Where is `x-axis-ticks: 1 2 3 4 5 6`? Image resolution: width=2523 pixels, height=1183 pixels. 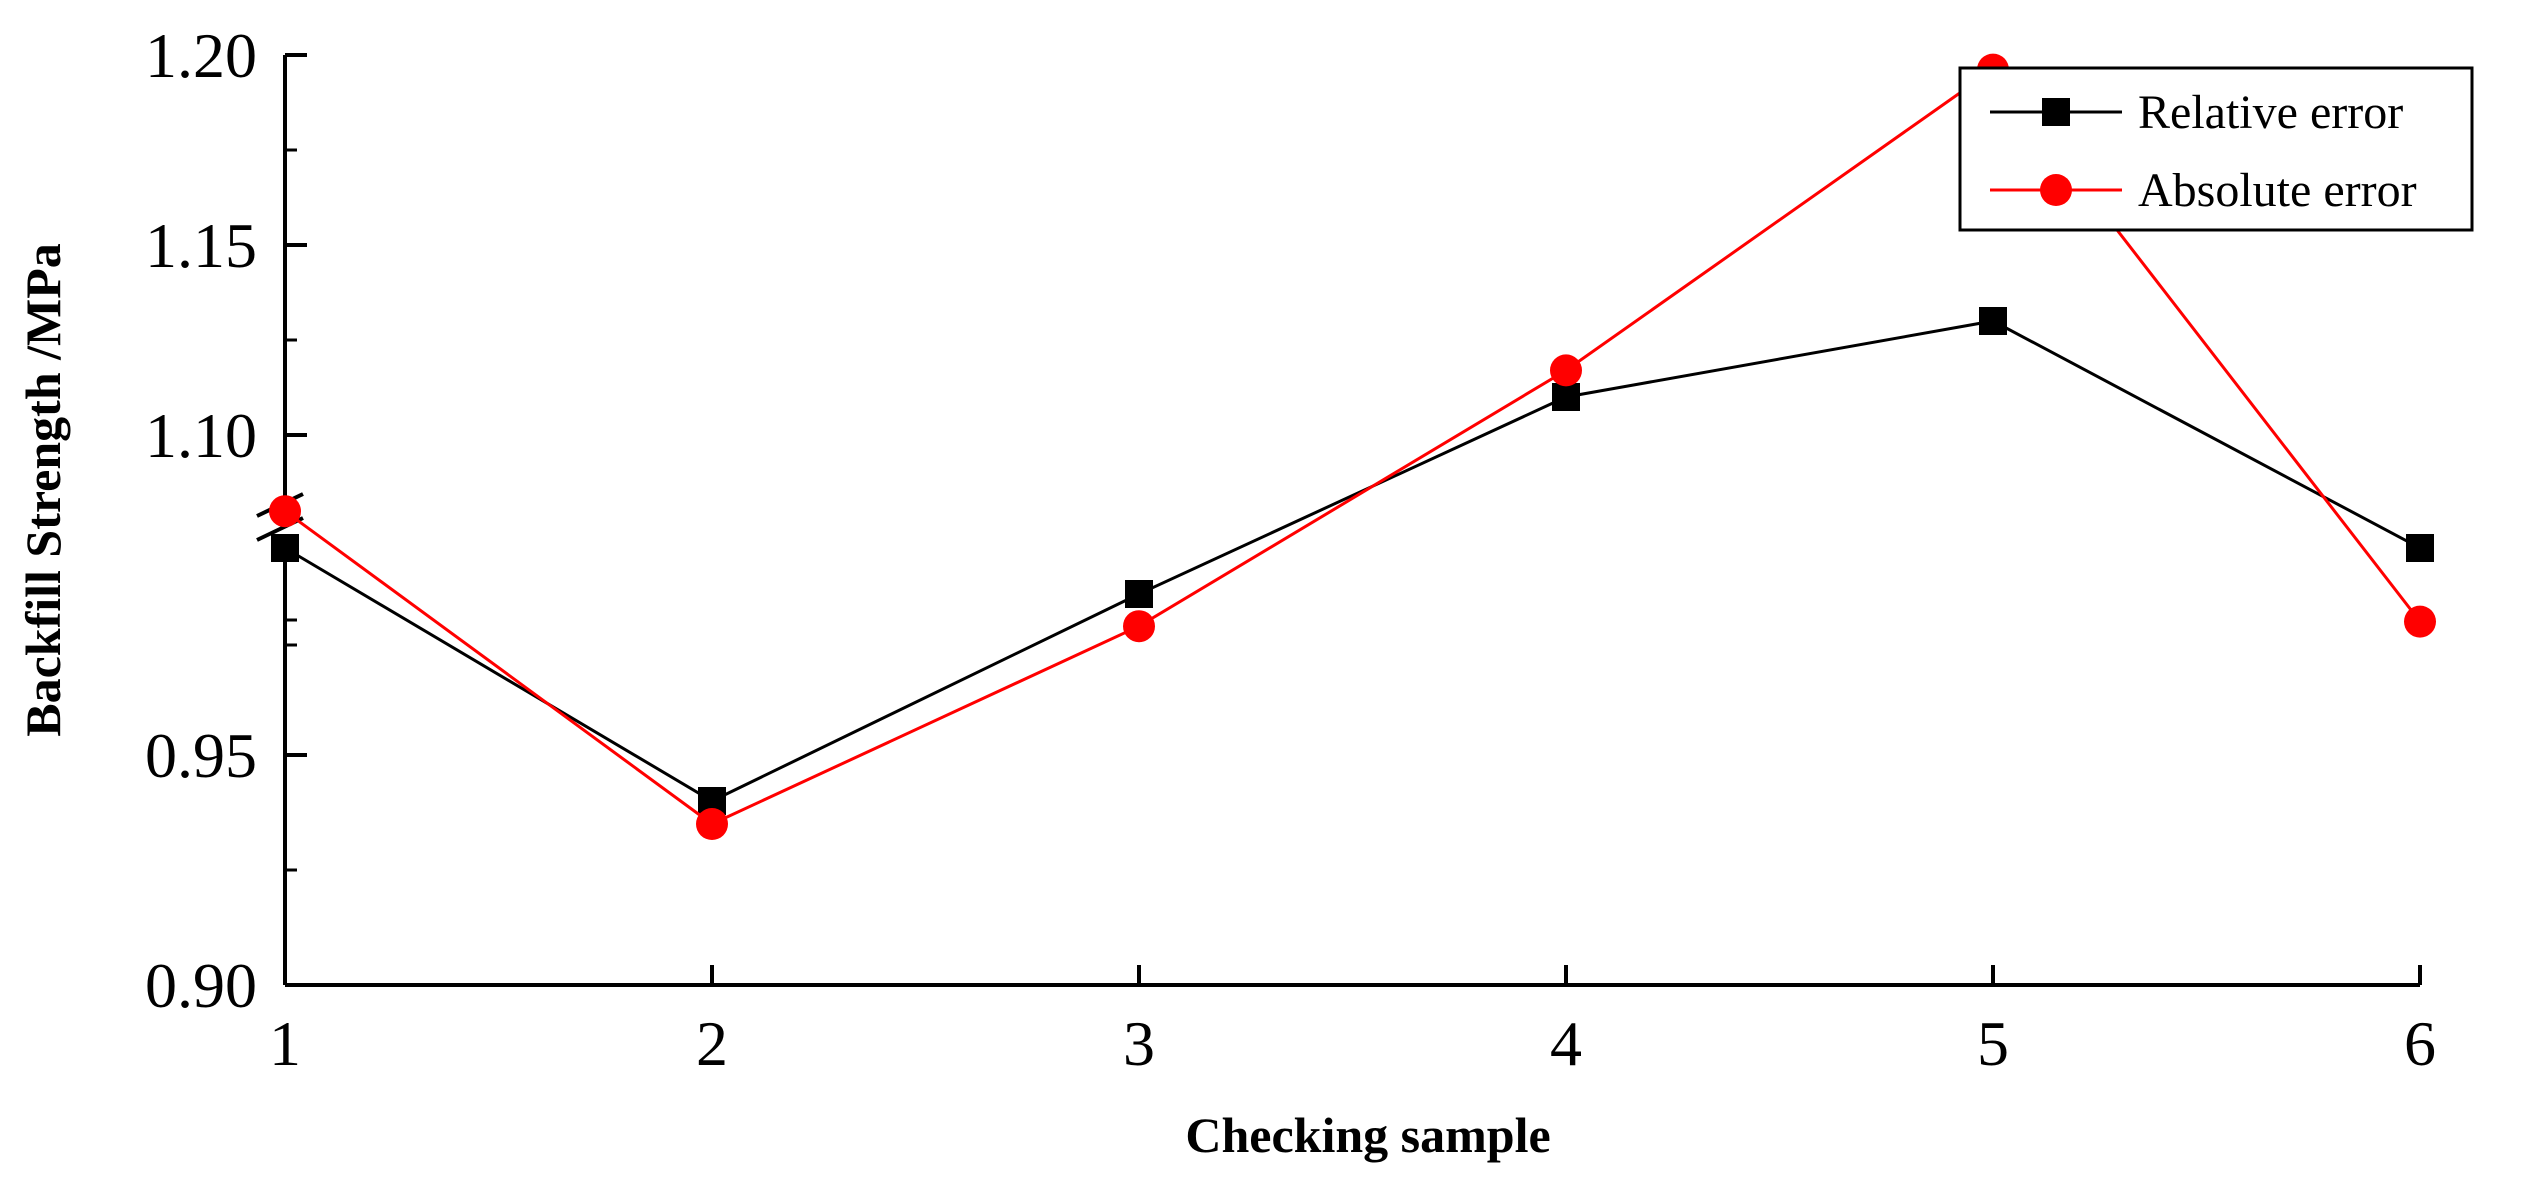
x-axis-ticks: 1 2 3 4 5 6 is located at coordinates (1352, 1022).